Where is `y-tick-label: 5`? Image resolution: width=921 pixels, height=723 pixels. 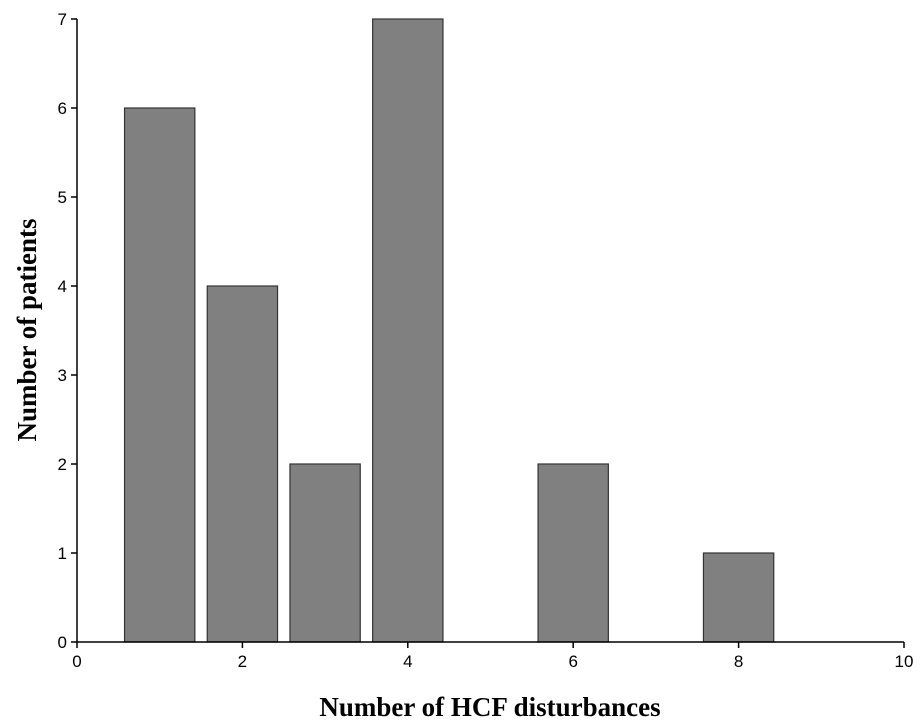 y-tick-label: 5 is located at coordinates (62, 197).